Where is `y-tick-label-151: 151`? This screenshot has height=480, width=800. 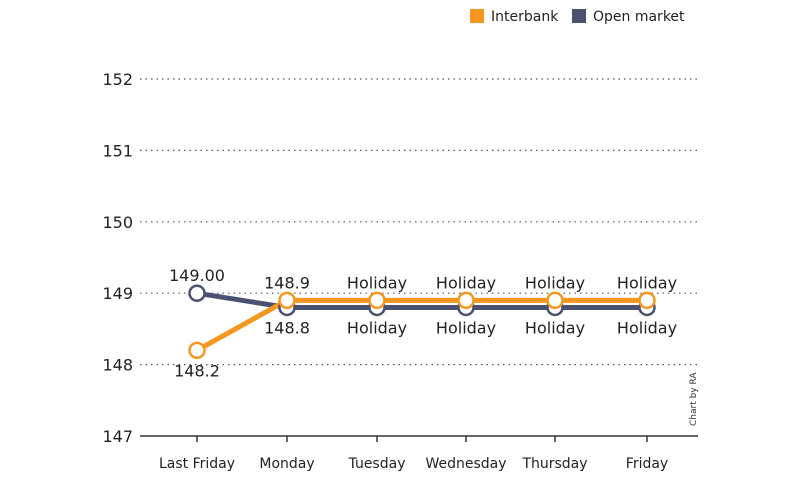
y-tick-label-151: 151 is located at coordinates (117, 150).